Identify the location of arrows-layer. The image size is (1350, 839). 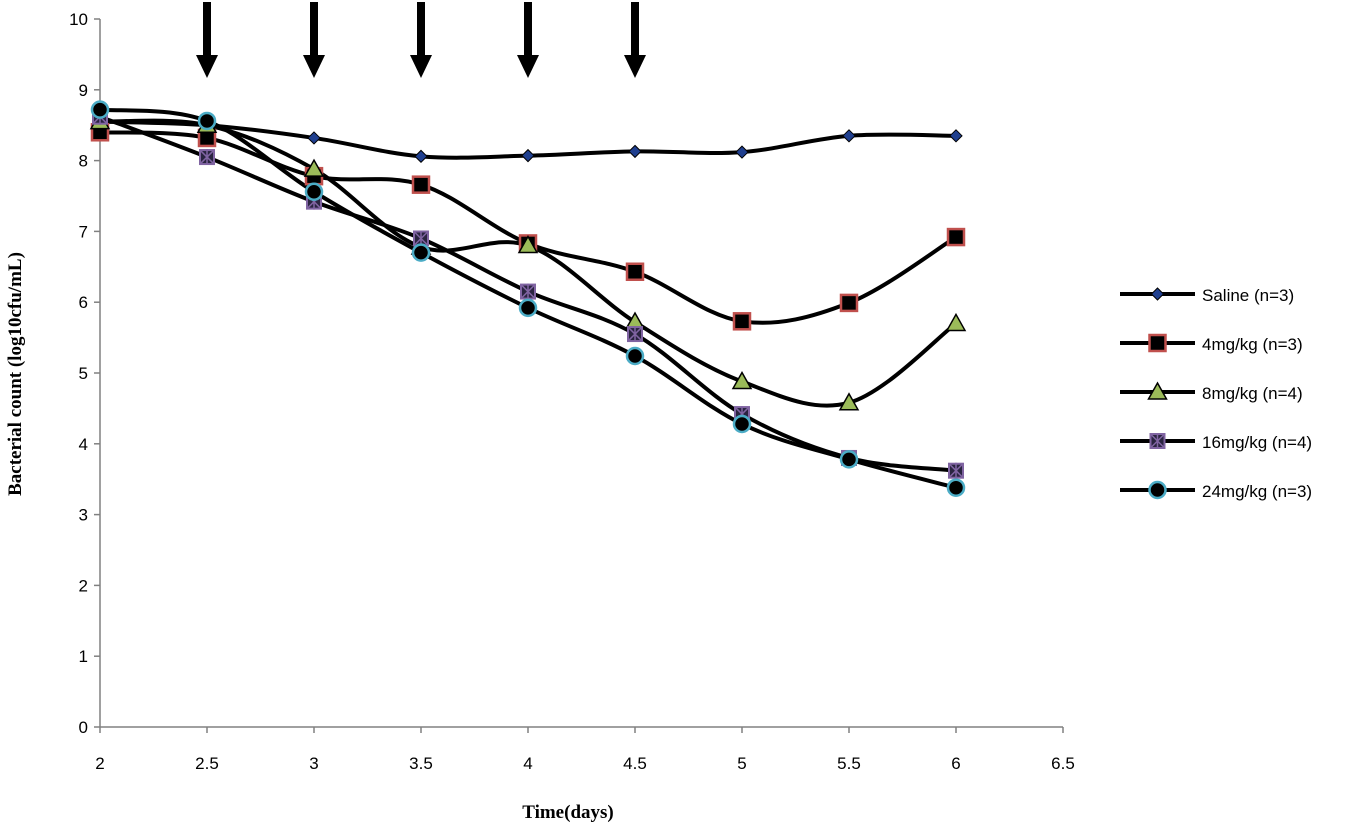
(421, 40).